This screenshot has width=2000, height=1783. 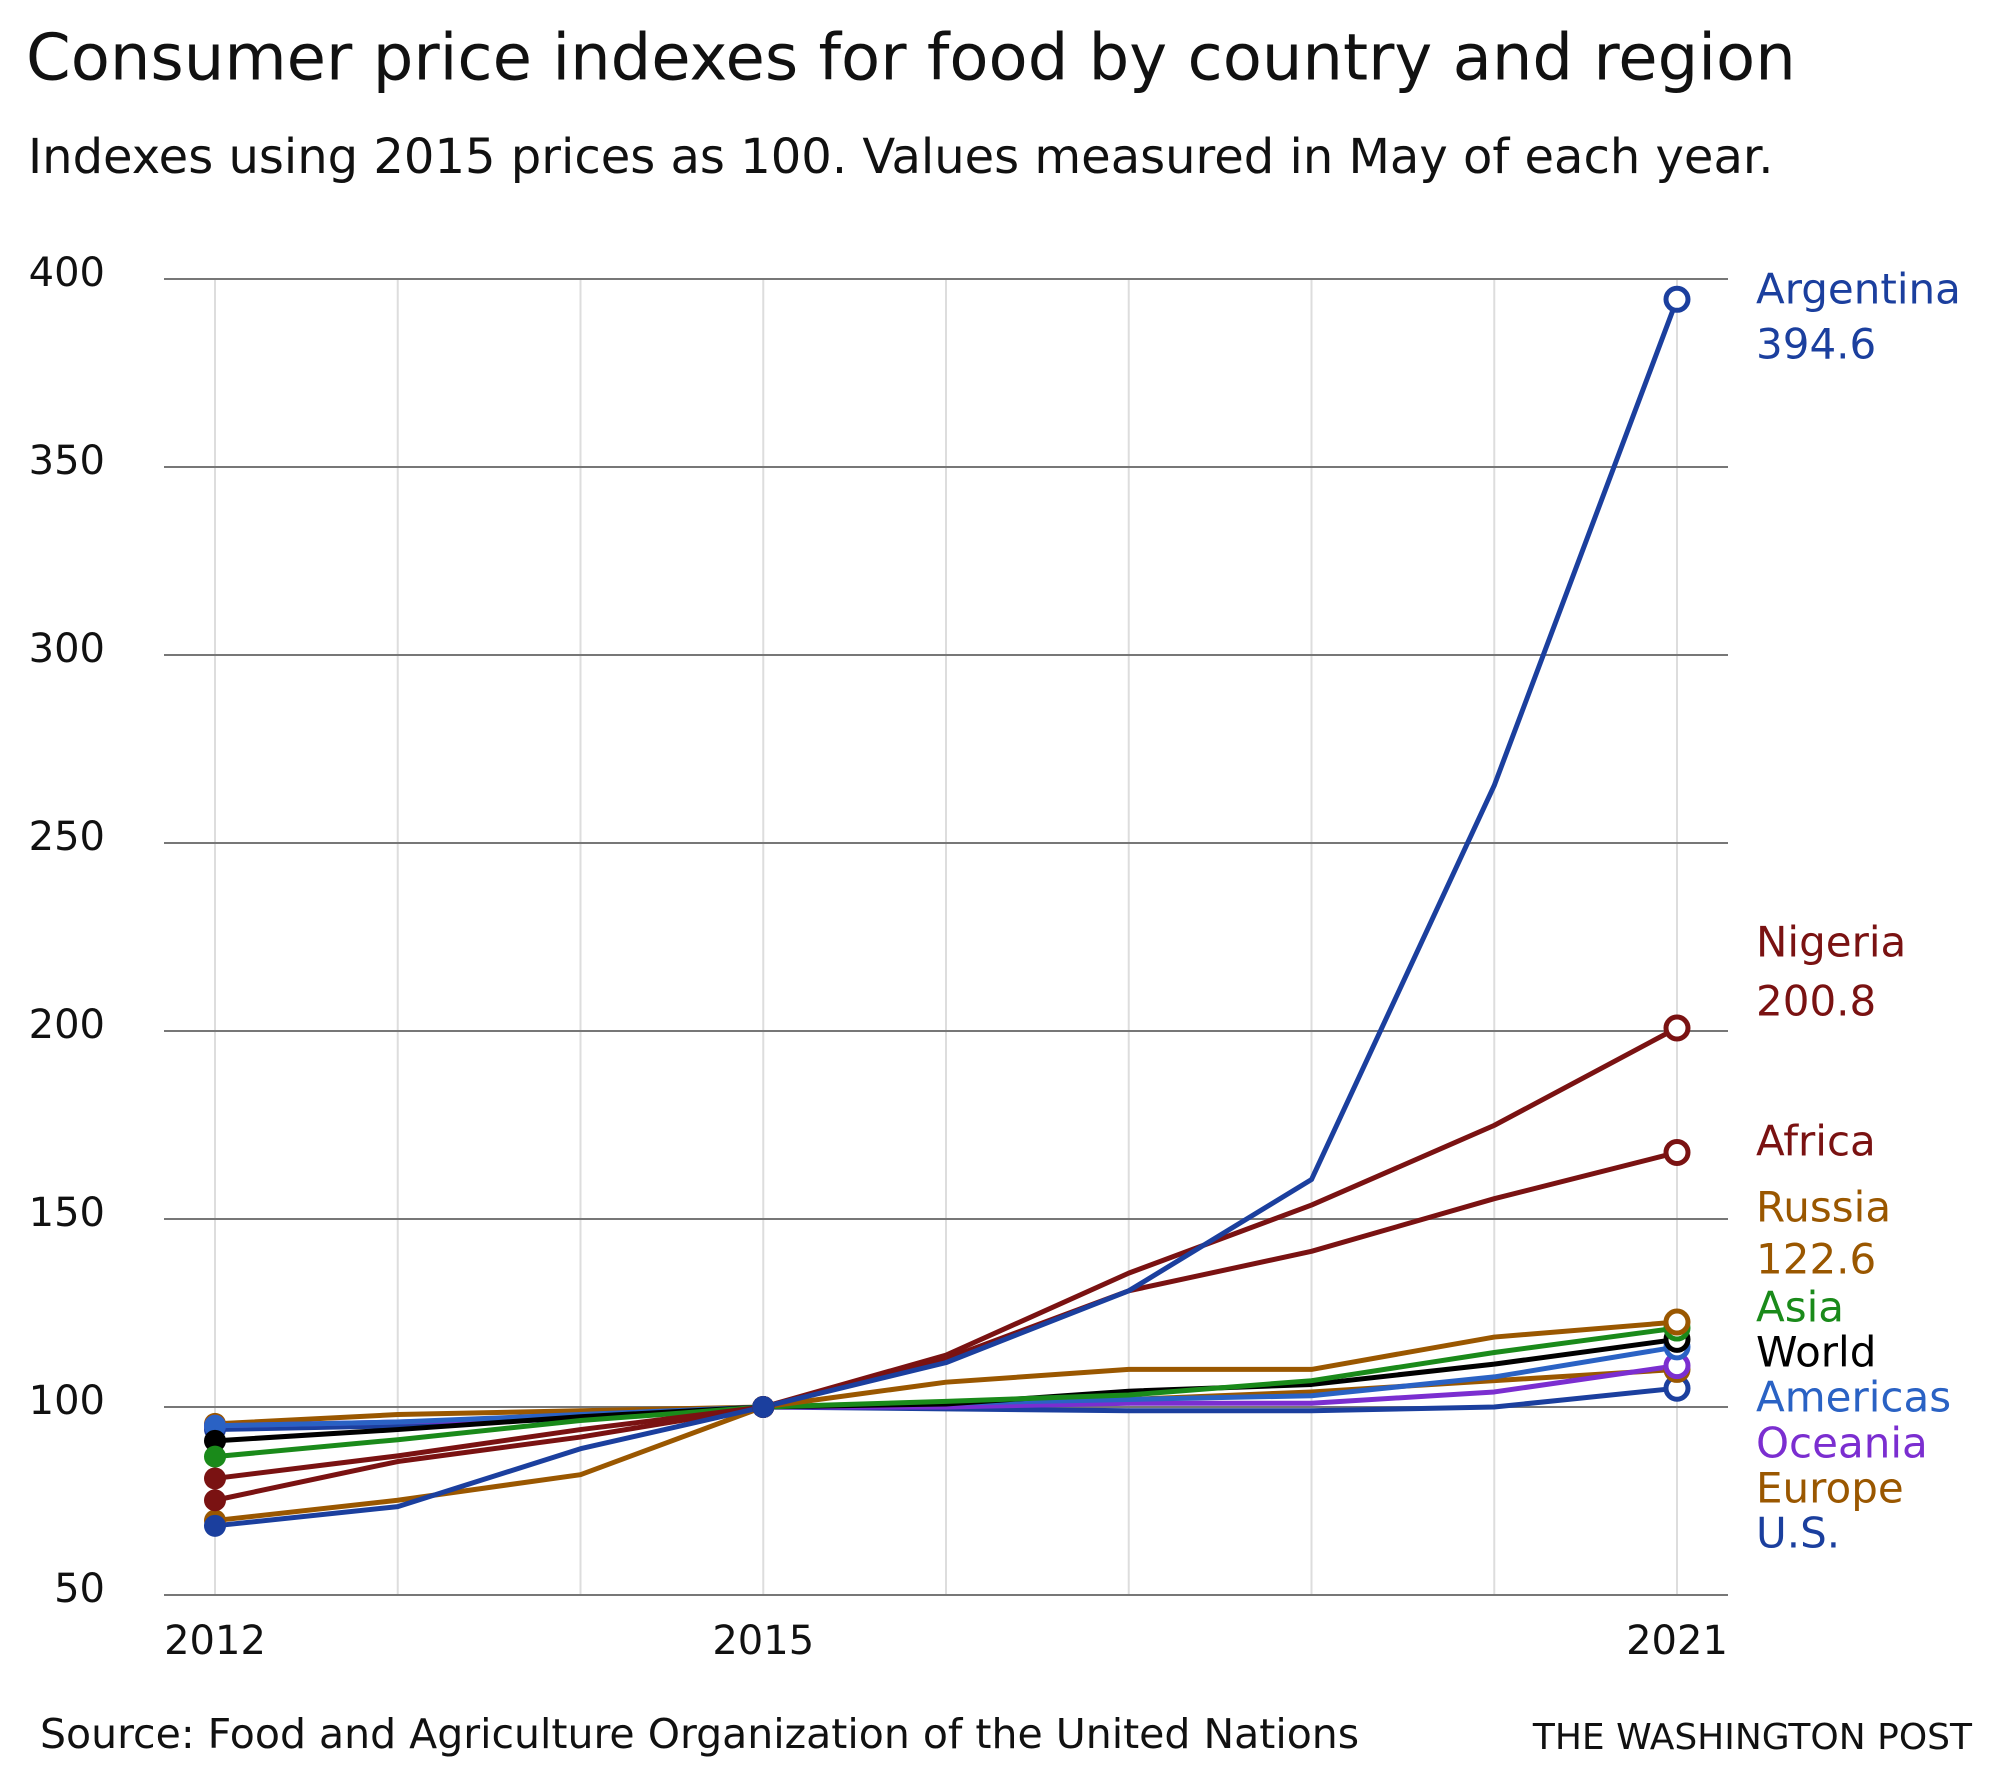 I want to click on x-tick-label: 2015, so click(x=763, y=1641).